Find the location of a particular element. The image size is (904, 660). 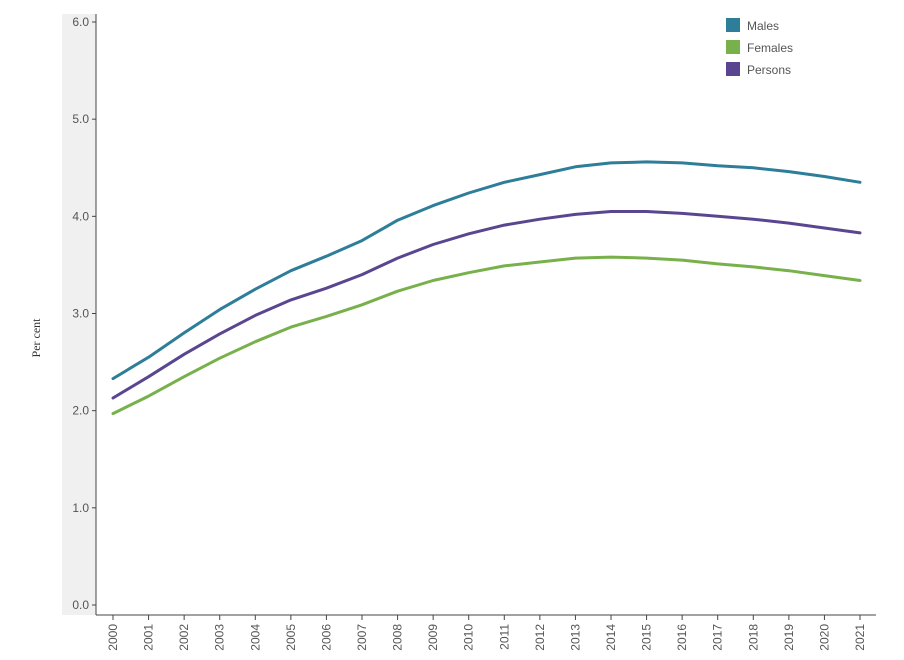

x-tick-label: 2005 is located at coordinates (291, 637).